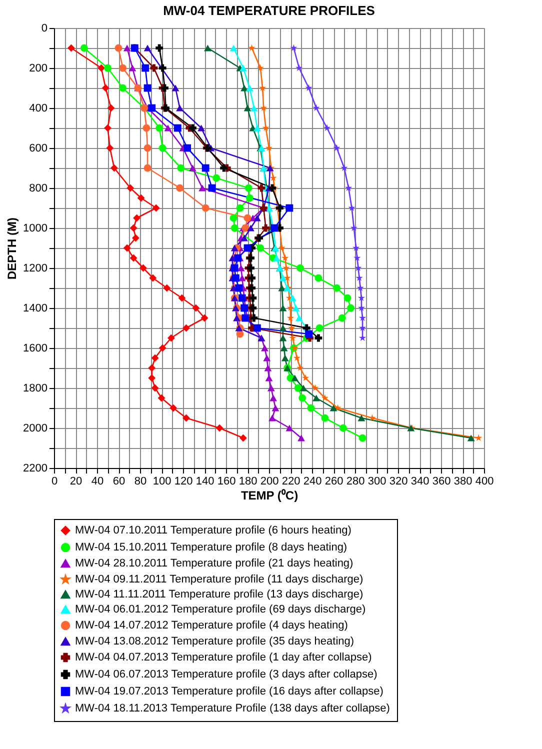 Image resolution: width=542 pixels, height=749 pixels. Describe the element at coordinates (226, 482) in the screenshot. I see `x-tick-label: 160` at that location.